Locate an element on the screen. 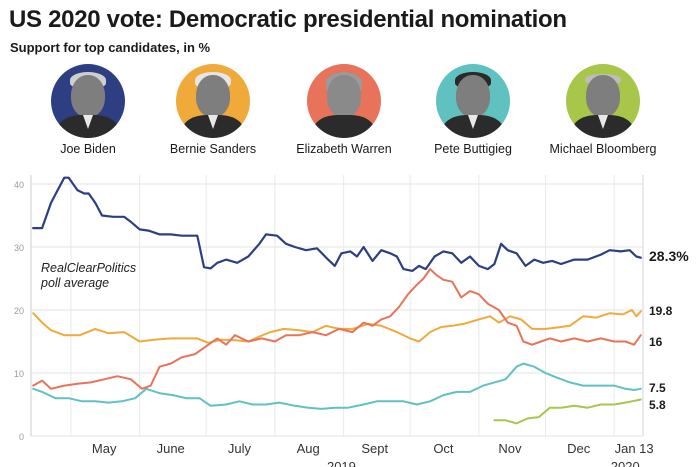 This screenshot has width=700, height=467. candidate-sanders: Bernie Sanders is located at coordinates (213, 110).